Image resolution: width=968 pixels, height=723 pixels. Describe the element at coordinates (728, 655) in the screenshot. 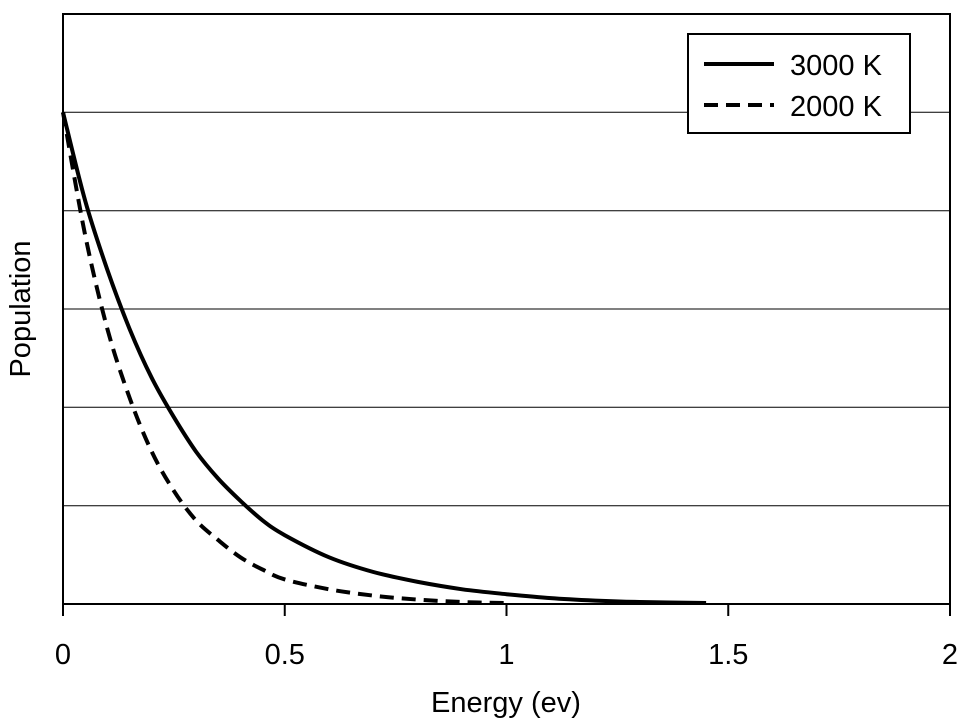

I see `x-tick-label-3: 1.5` at that location.